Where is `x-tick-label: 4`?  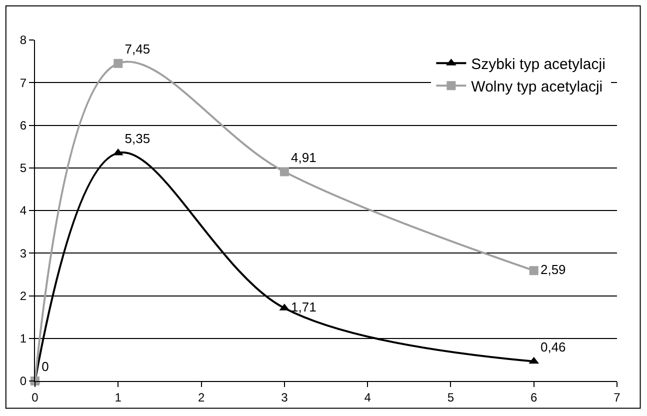
x-tick-label: 4 is located at coordinates (368, 397).